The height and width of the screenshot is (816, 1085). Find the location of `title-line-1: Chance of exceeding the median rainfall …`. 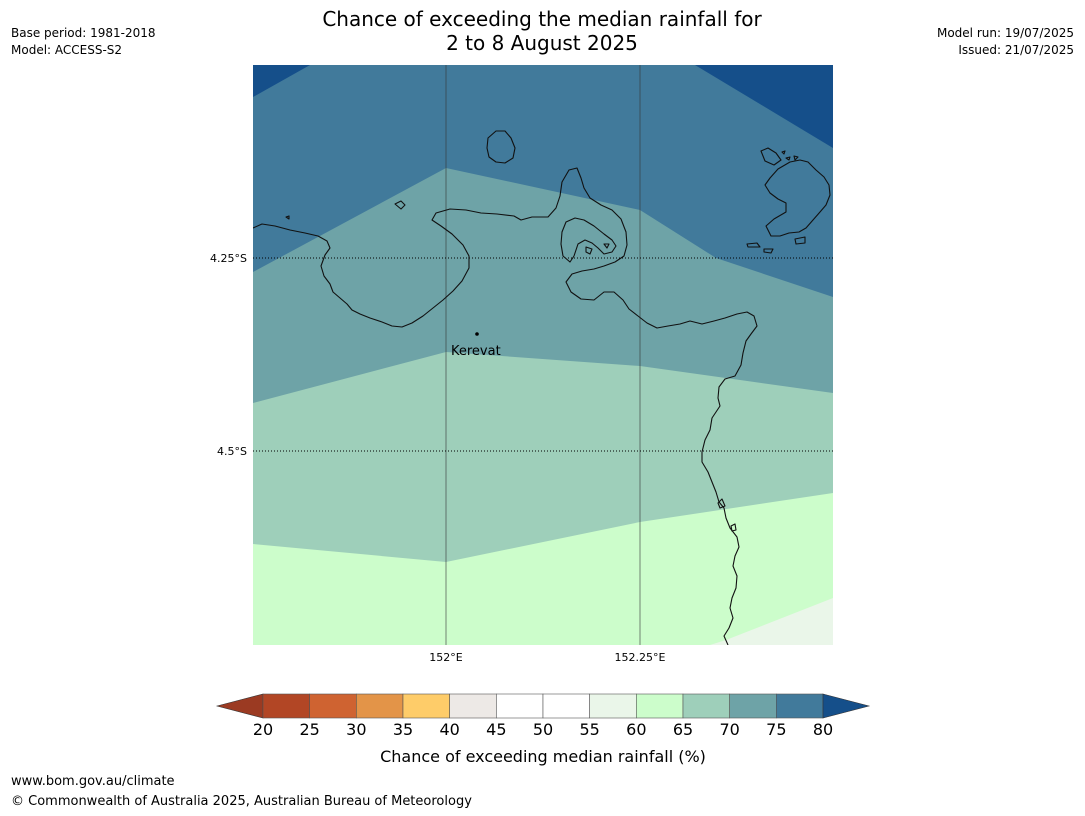

title-line-1: Chance of exceeding the median rainfall … is located at coordinates (542, 19).